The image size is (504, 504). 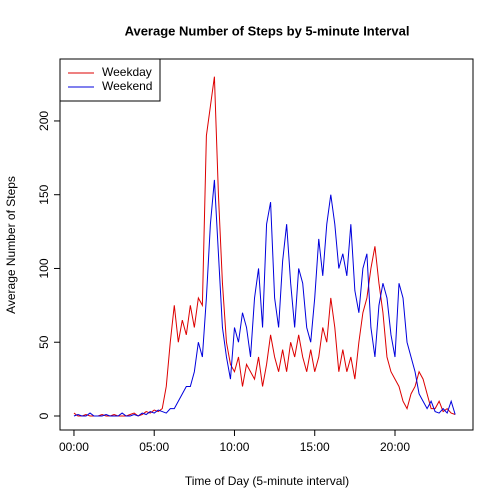 I want to click on y-tick-label: 150, so click(x=44, y=194).